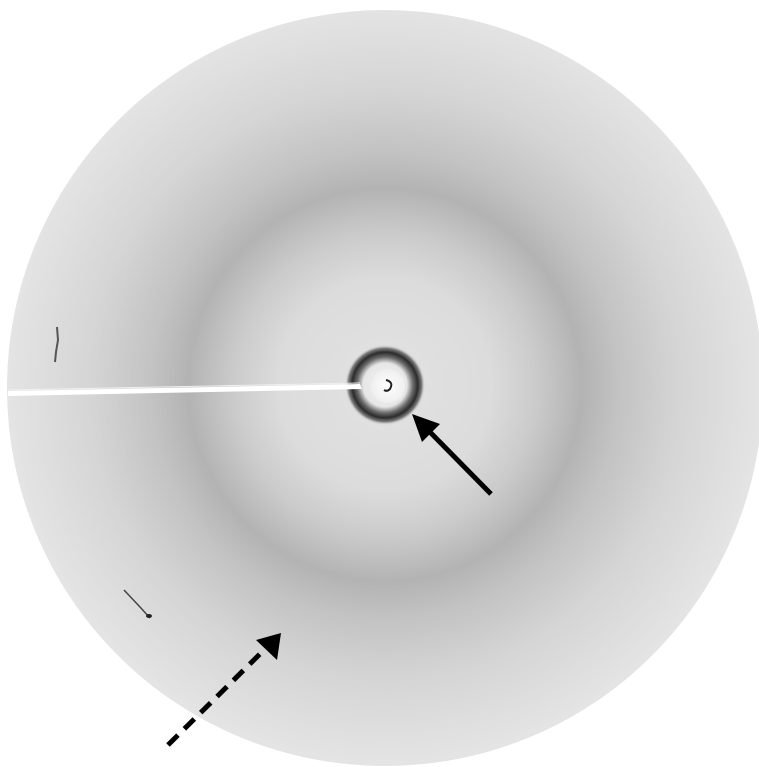  What do you see at coordinates (452, 455) in the screenshot?
I see `solid-arrow` at bounding box center [452, 455].